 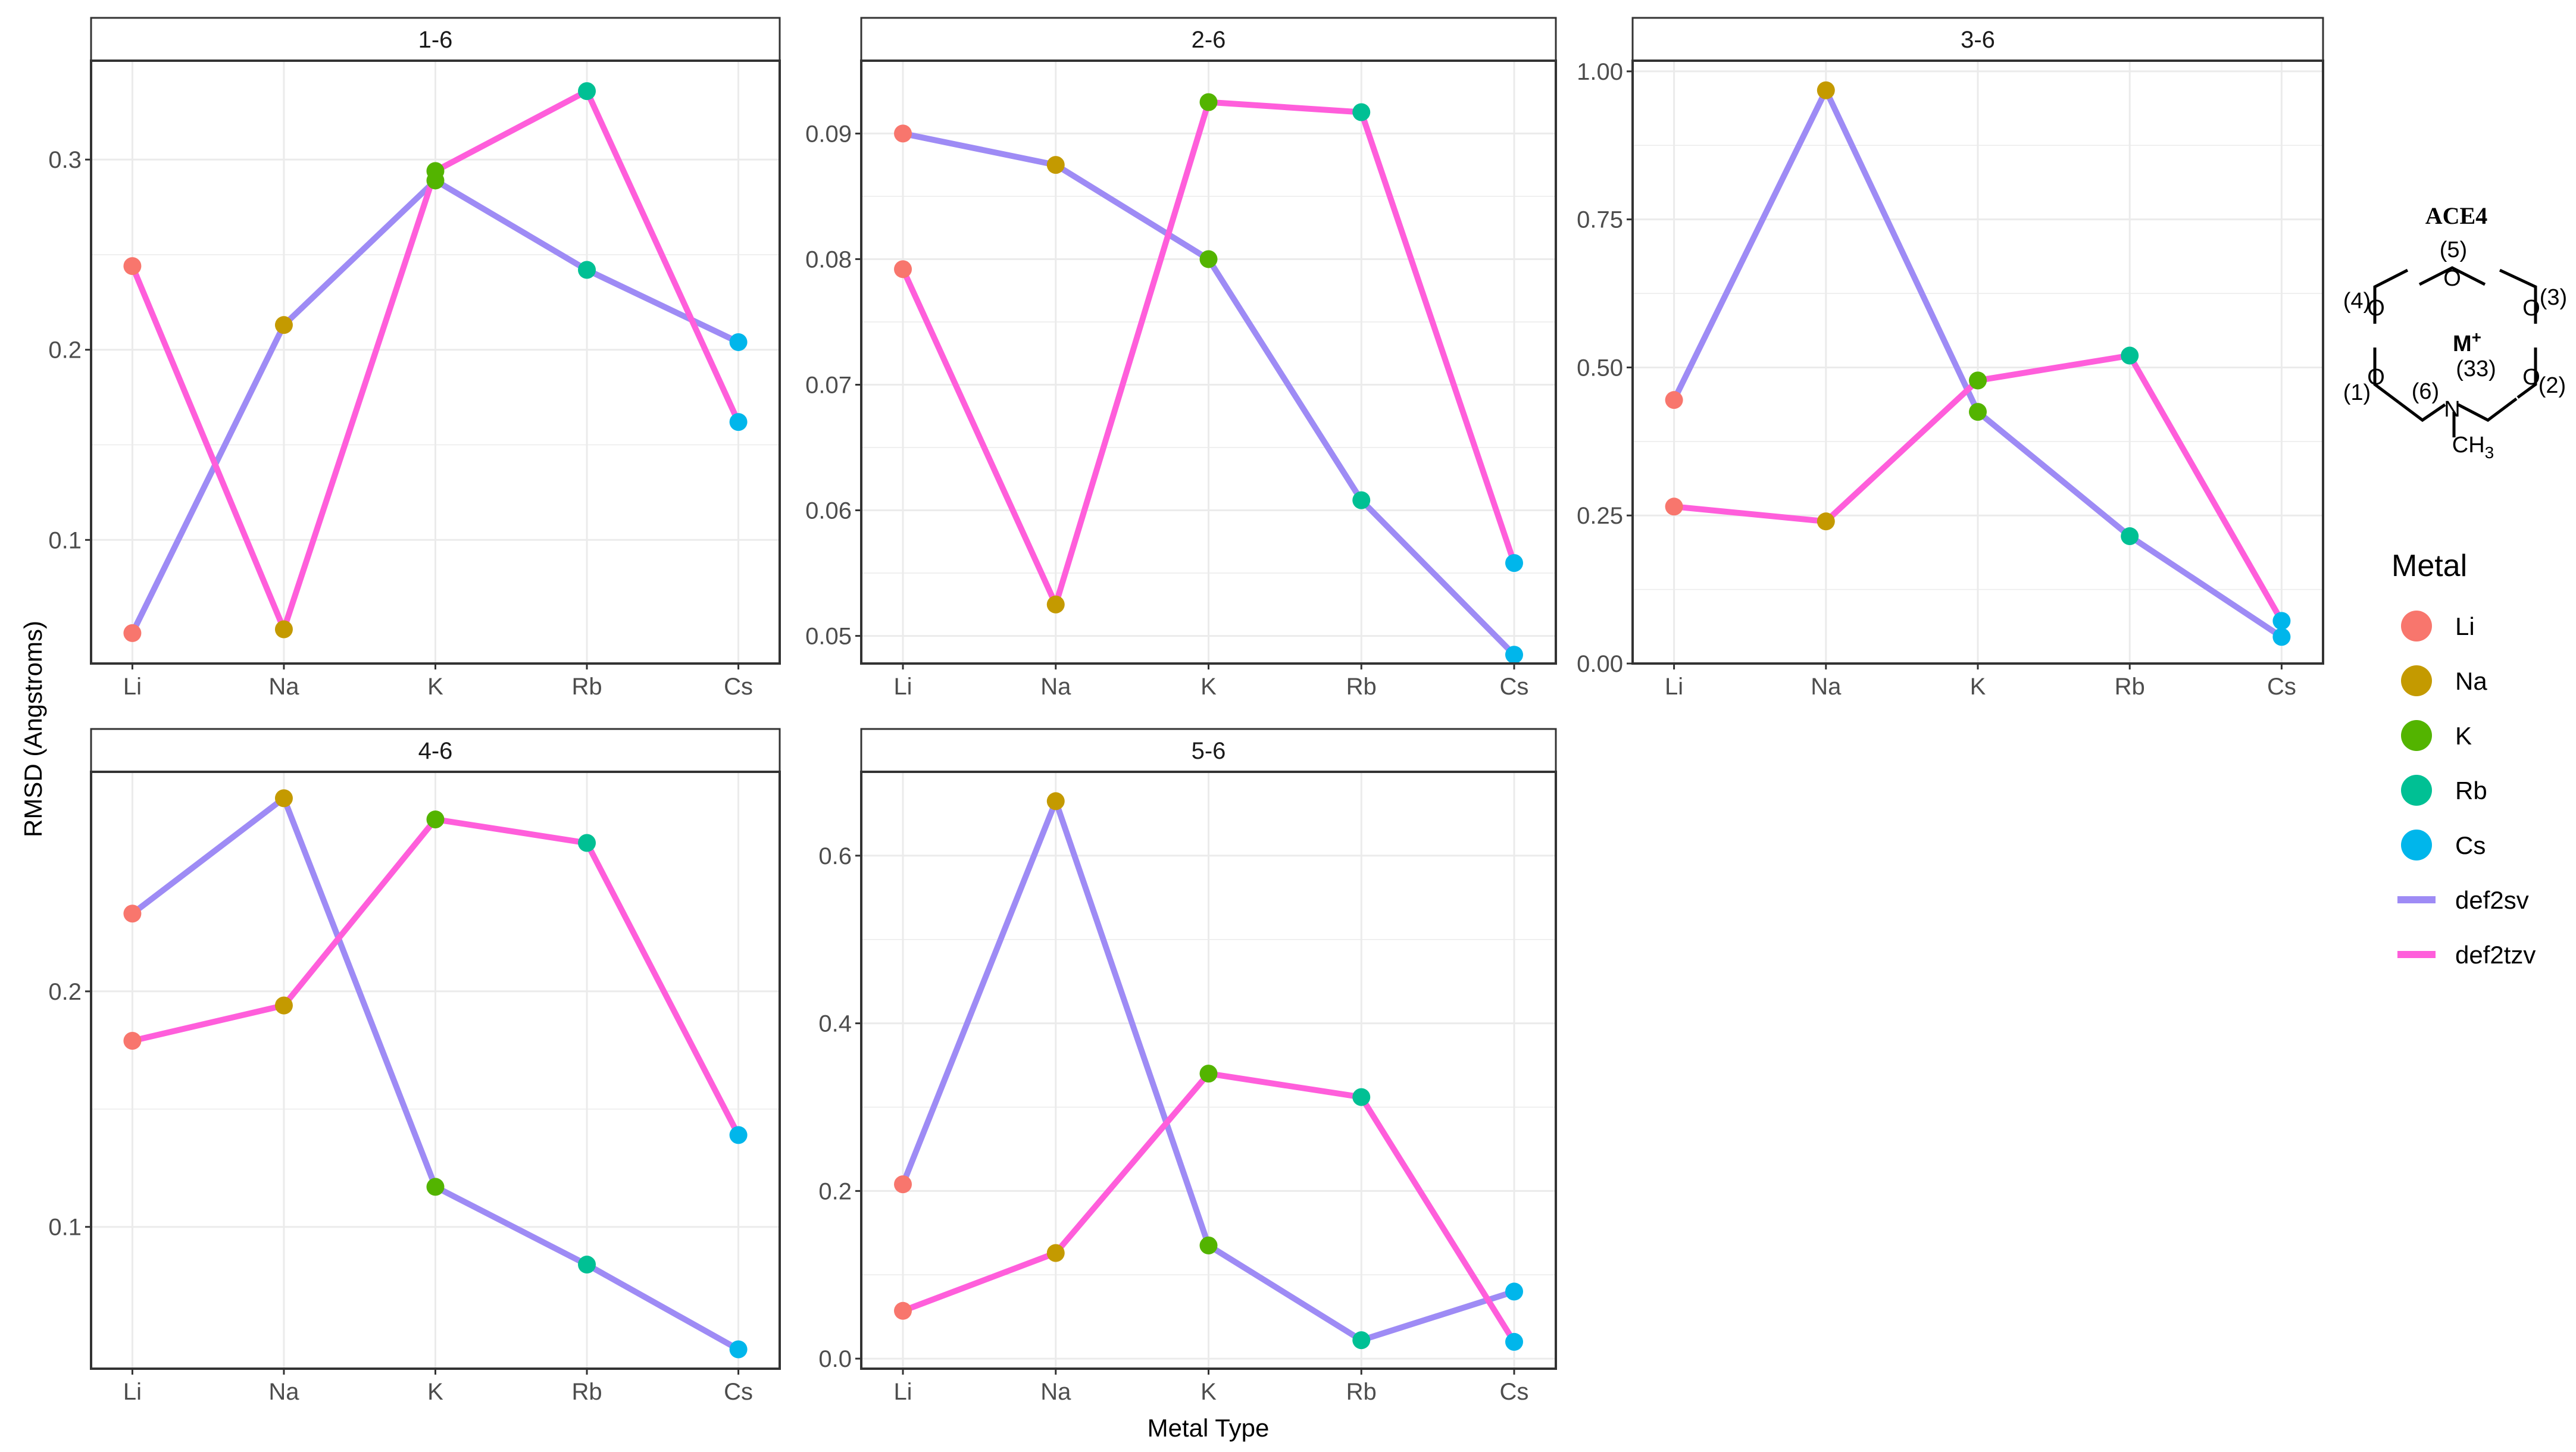 I want to click on crown-ether-ring, so click(x=2455, y=351).